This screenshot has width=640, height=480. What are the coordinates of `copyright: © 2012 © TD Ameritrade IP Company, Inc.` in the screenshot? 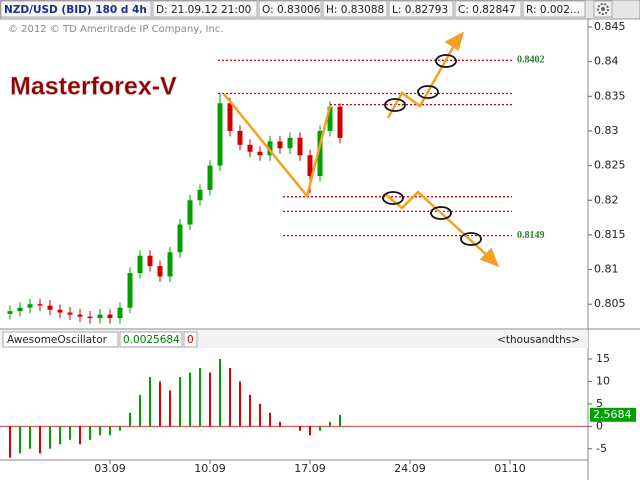 It's located at (116, 29).